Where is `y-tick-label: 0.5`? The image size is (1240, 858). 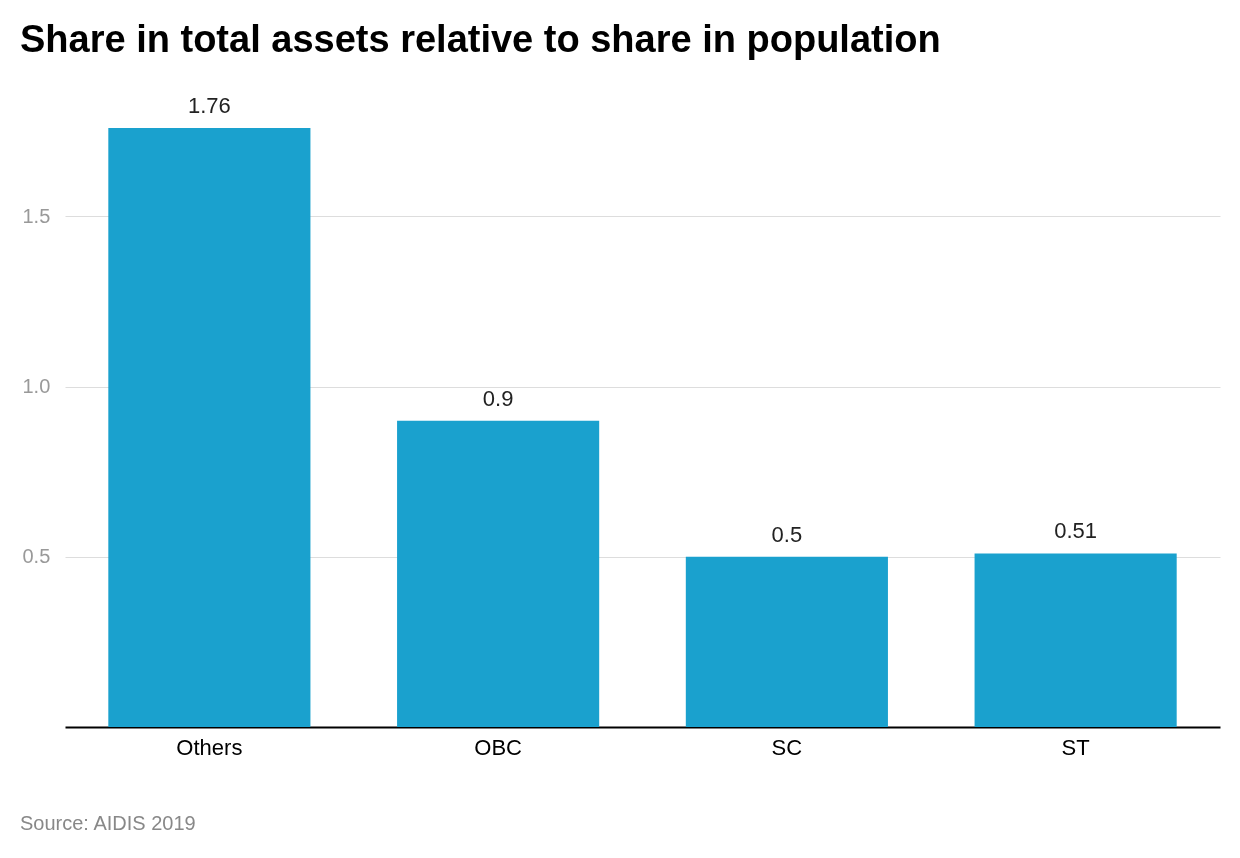 y-tick-label: 0.5 is located at coordinates (36, 556).